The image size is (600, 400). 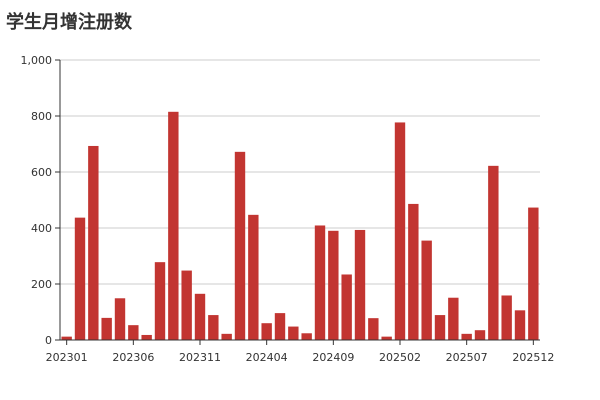 I want to click on x-tick-label: 202512, so click(x=533, y=357).